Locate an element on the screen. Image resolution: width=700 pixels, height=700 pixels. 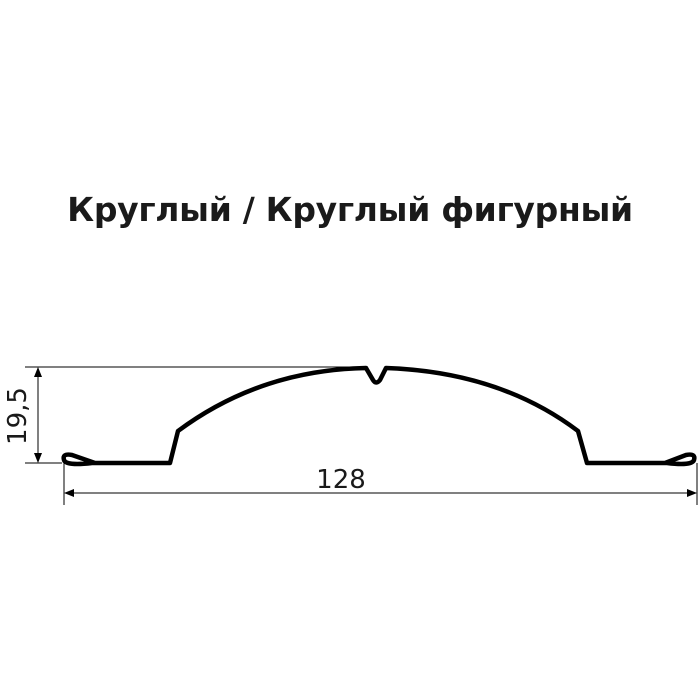
height-label: 19,5 is located at coordinates (18, 416).